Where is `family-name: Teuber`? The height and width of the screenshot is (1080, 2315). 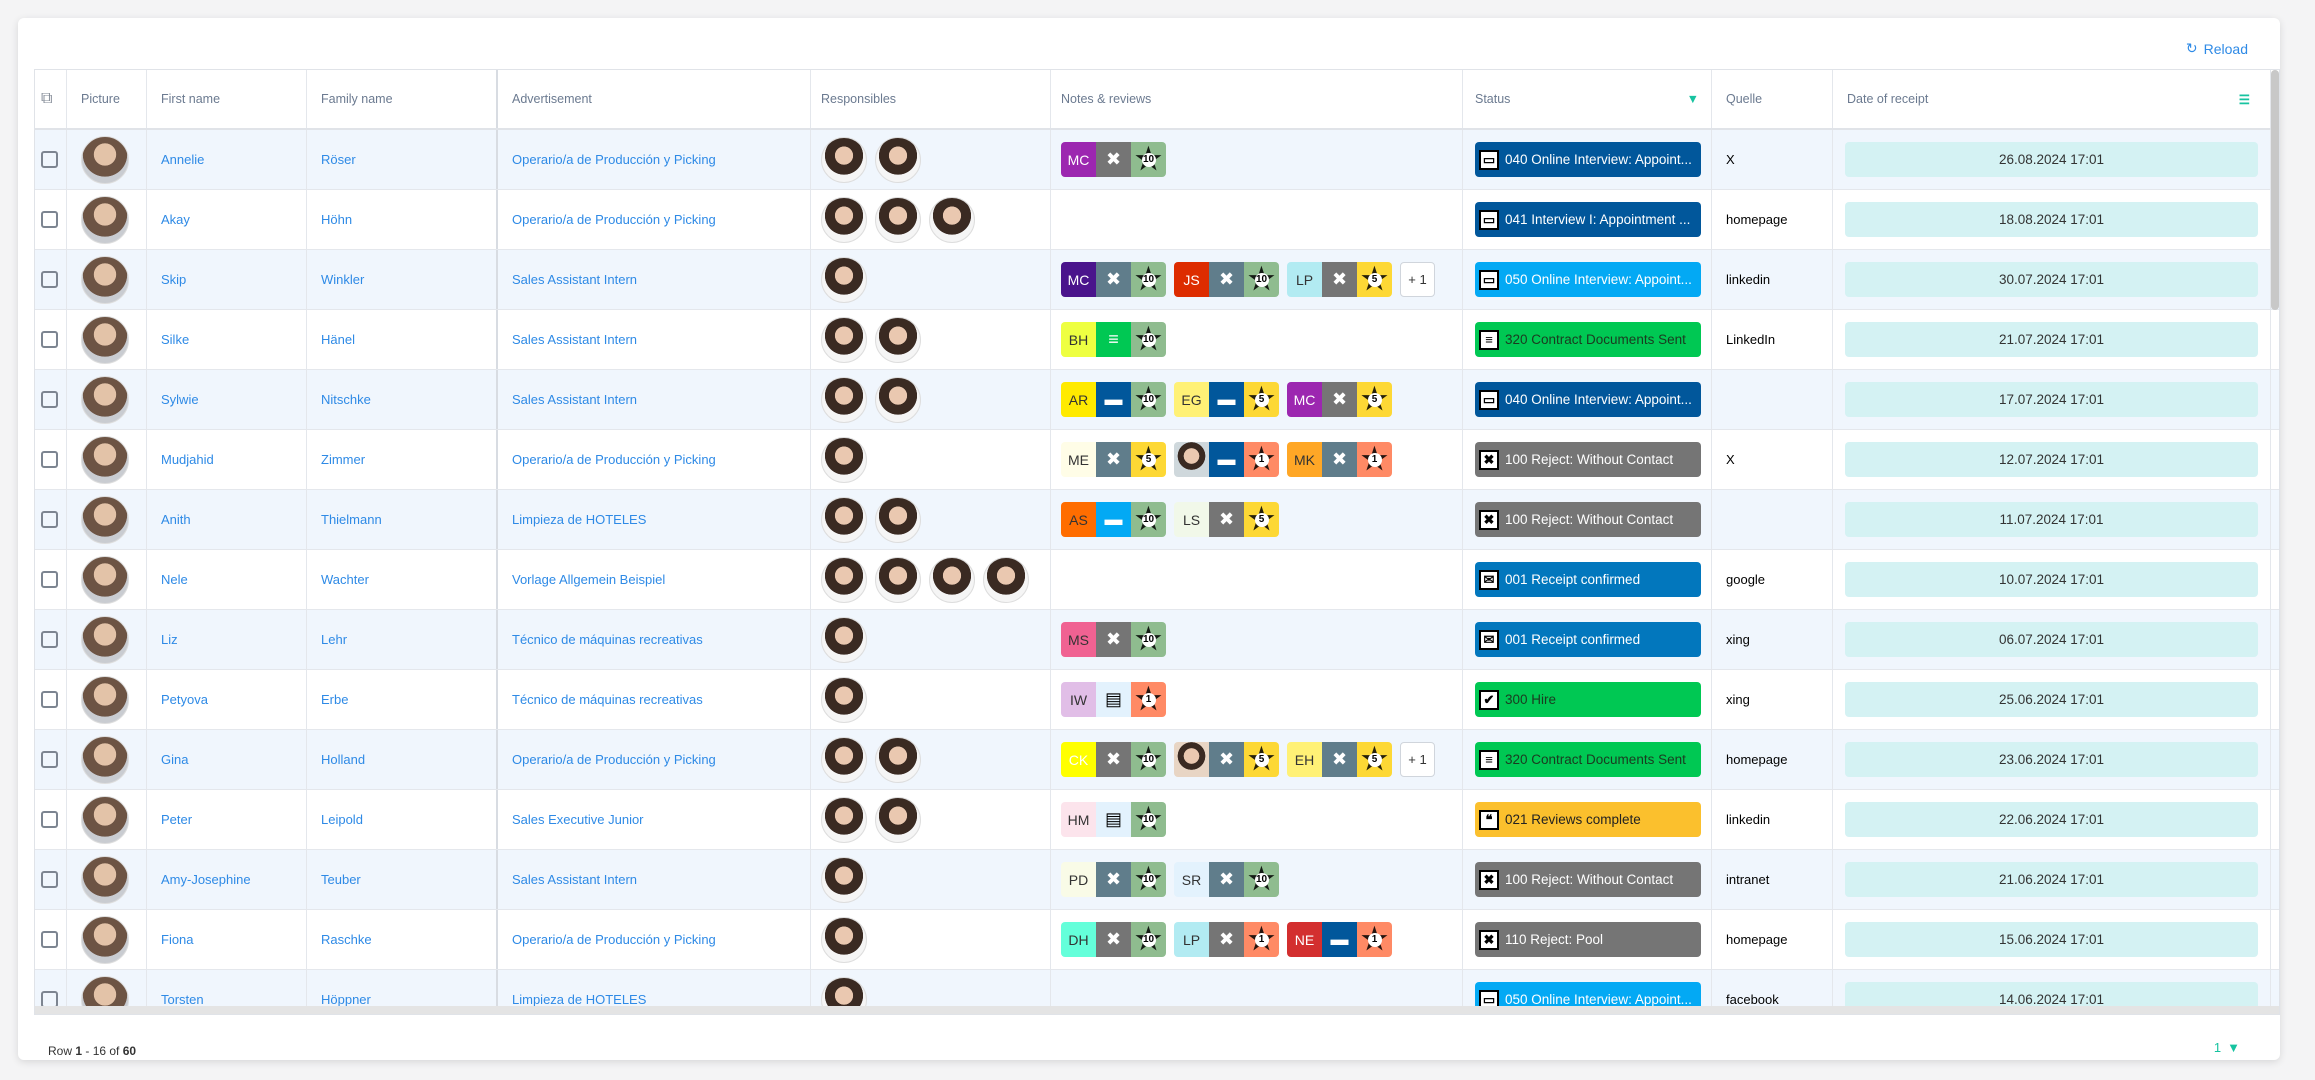 family-name: Teuber is located at coordinates (402, 879).